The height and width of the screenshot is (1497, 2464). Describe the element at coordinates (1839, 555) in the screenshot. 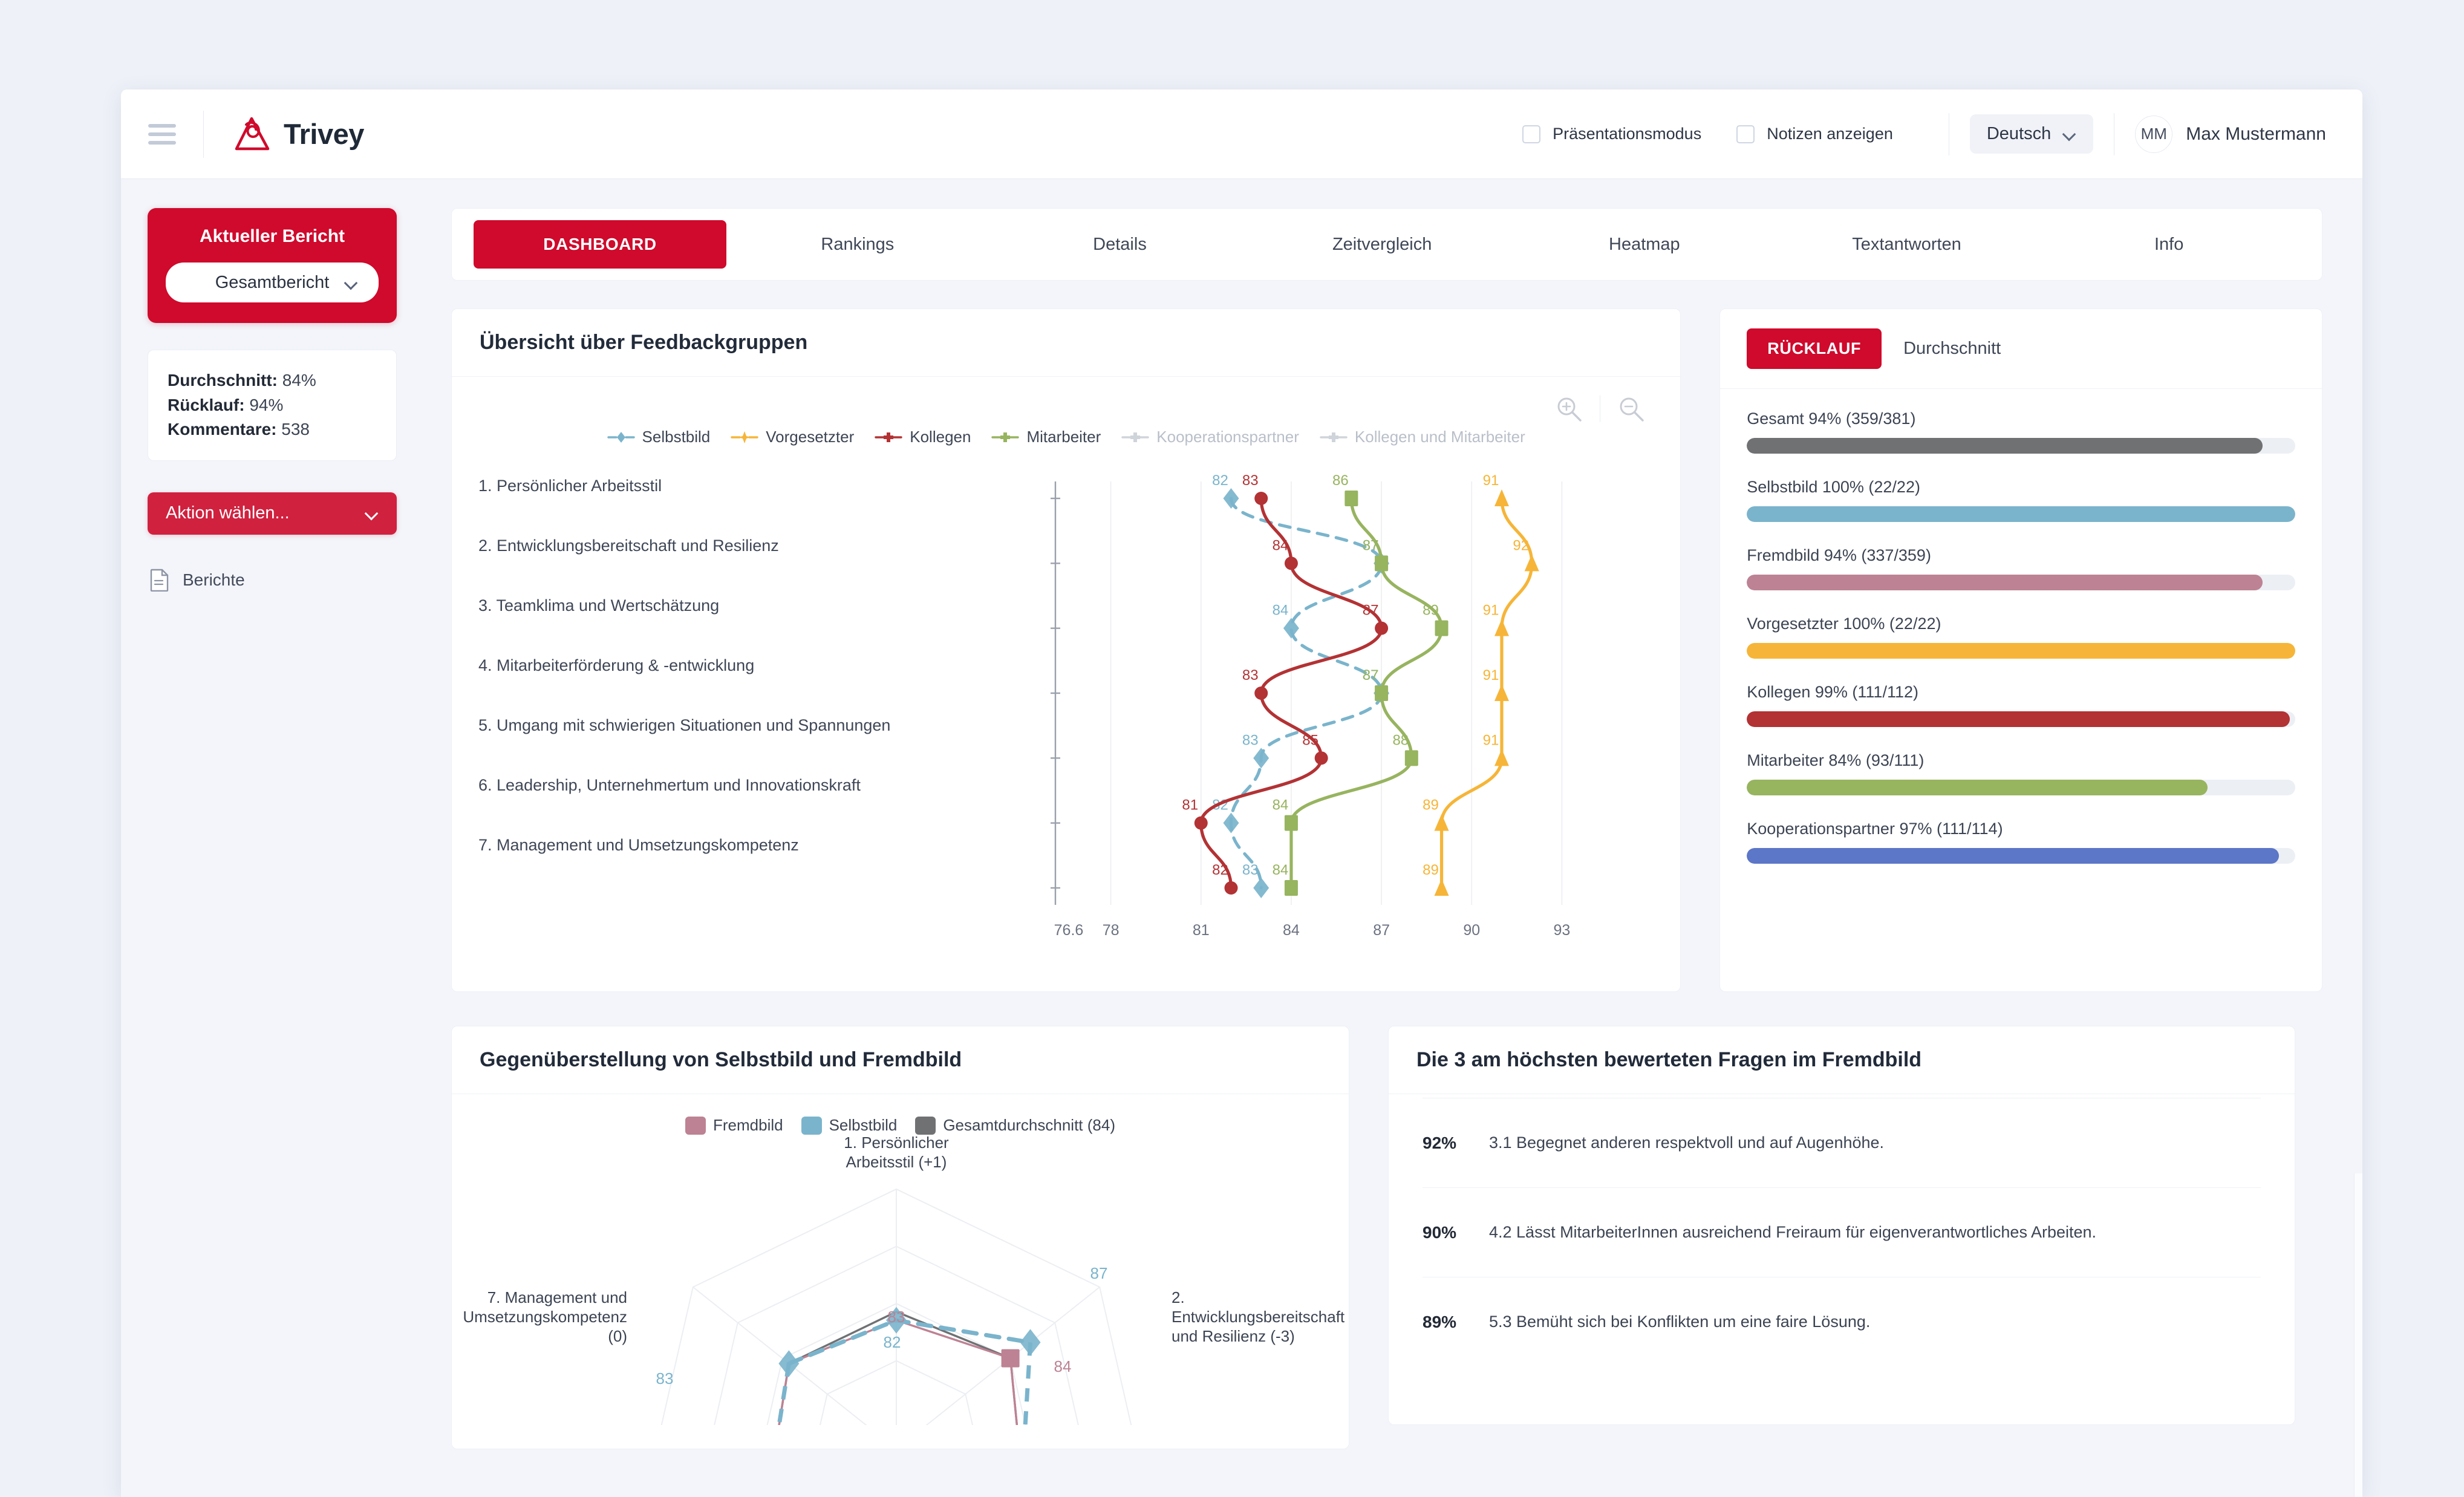

I see `rucklauf-label: Fremdbild 94% (337/359)` at that location.